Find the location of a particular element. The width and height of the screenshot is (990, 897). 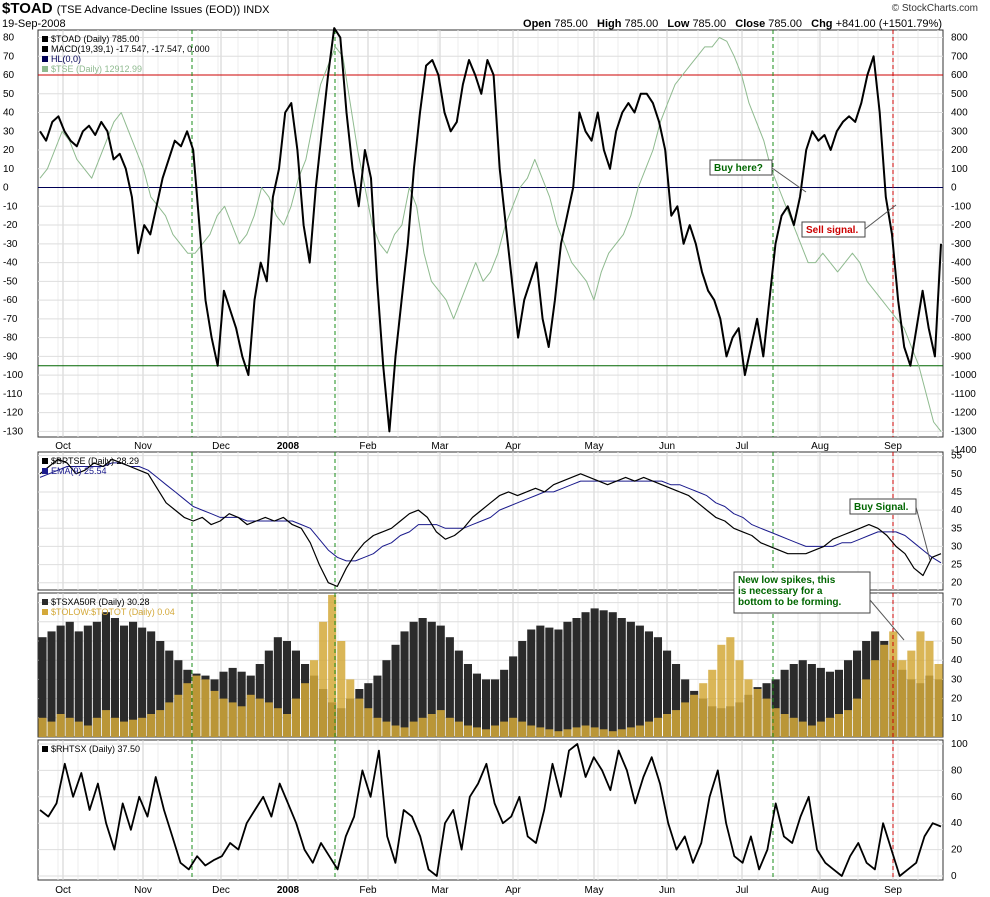

right-tick-label: 700 is located at coordinates (959, 56).